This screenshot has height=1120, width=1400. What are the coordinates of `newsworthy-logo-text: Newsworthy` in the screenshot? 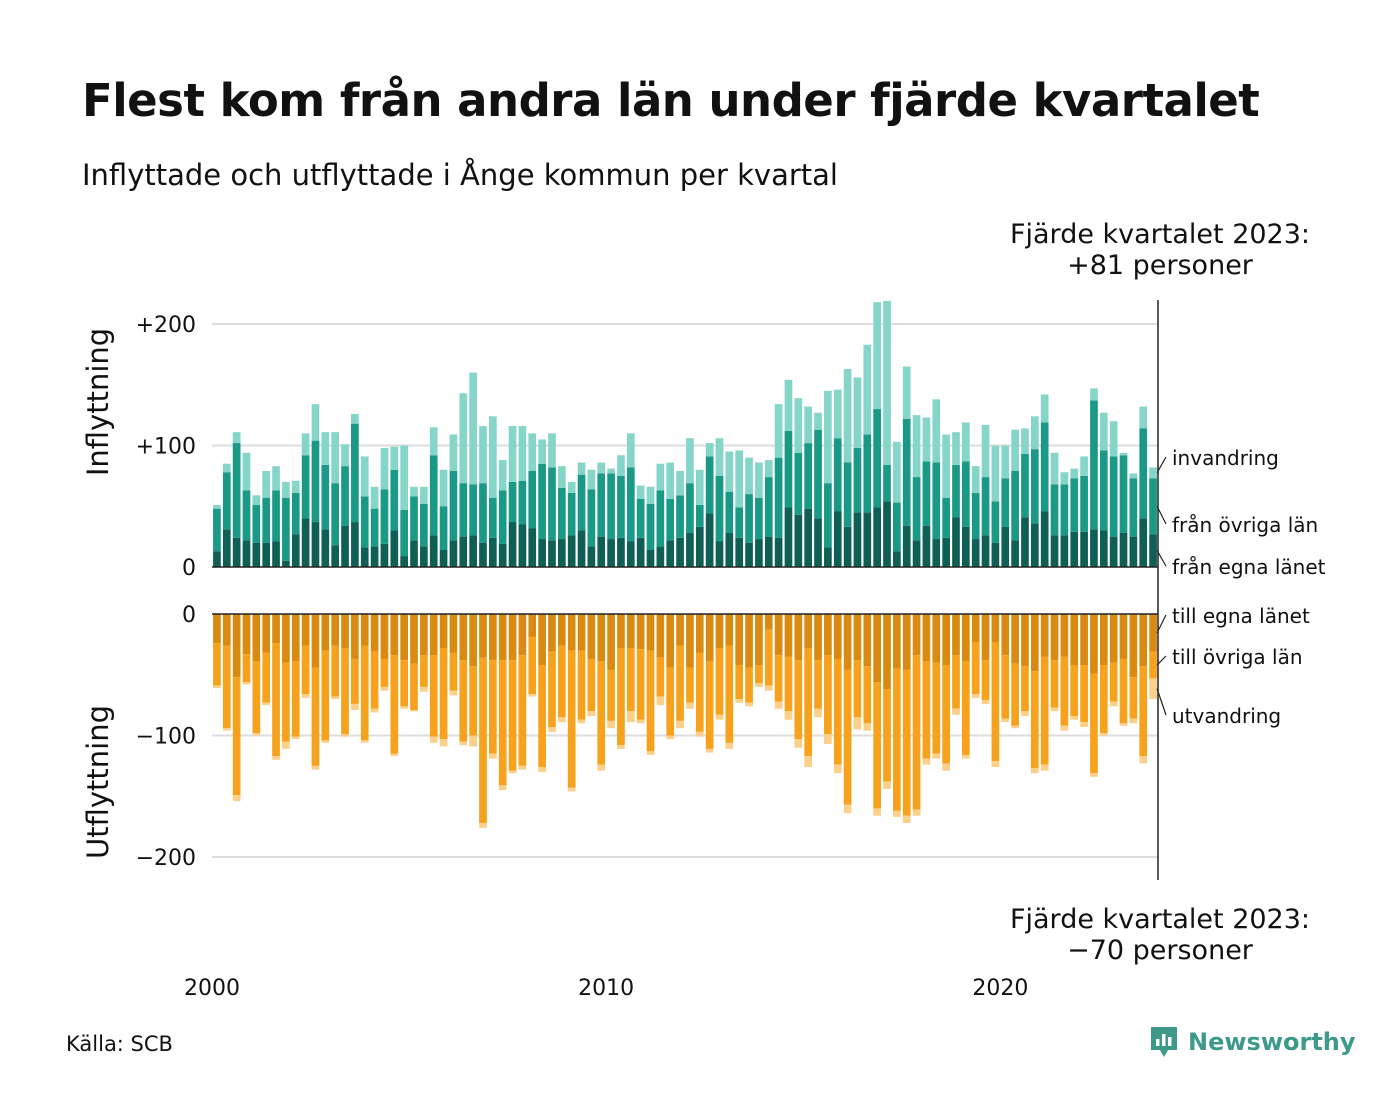 It's located at (1272, 1042).